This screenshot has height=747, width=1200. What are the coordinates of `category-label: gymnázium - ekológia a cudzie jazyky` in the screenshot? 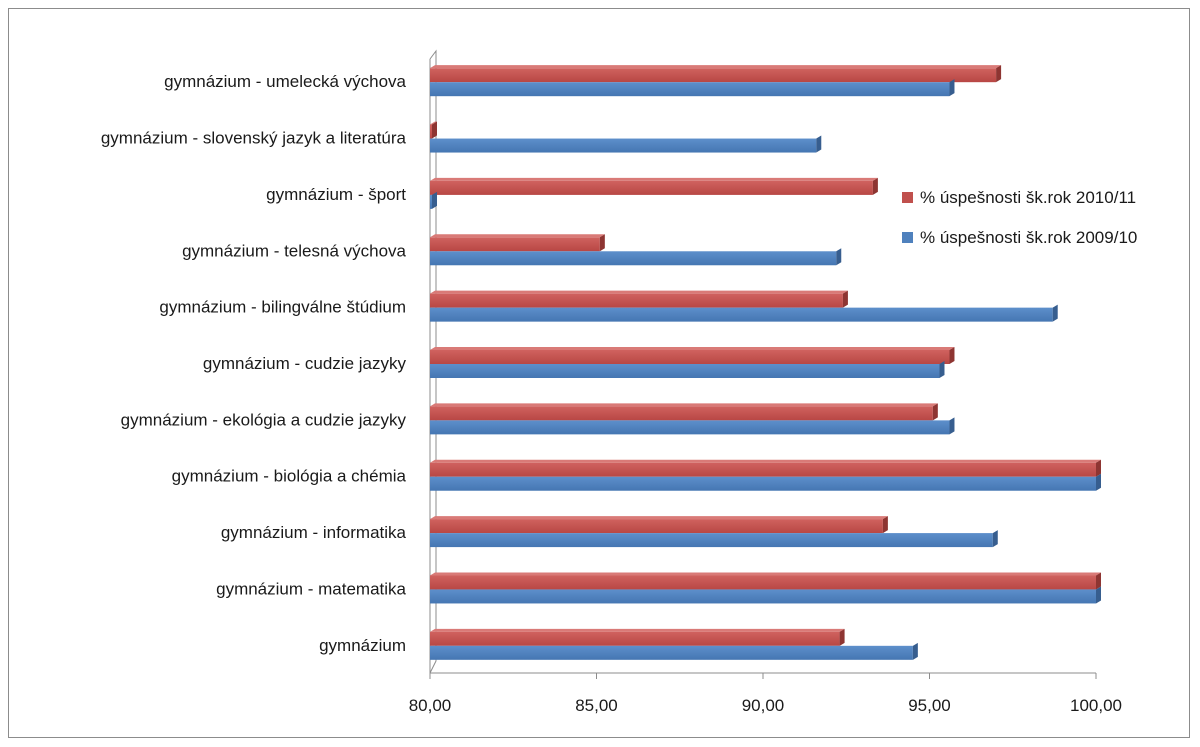 It's located at (264, 419).